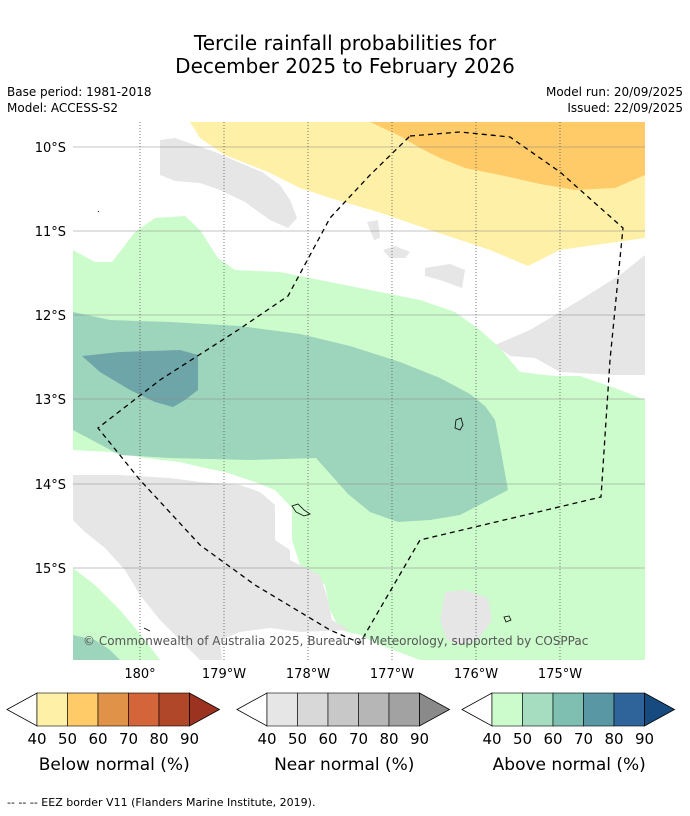 The height and width of the screenshot is (816, 690). Describe the element at coordinates (114, 765) in the screenshot. I see `colorbar-title: Below normal (%)` at that location.